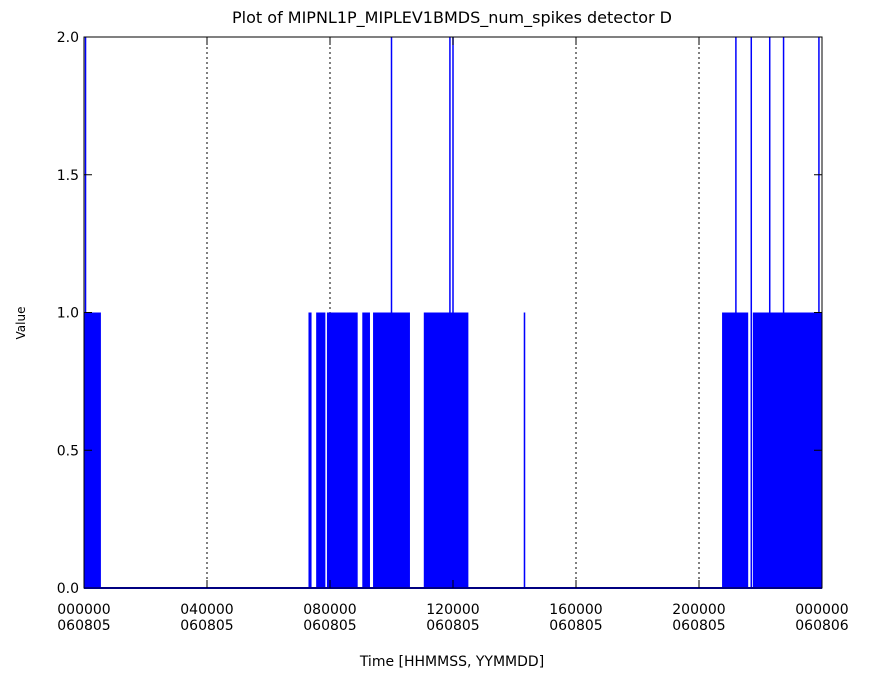 The height and width of the screenshot is (675, 873). Describe the element at coordinates (822, 626) in the screenshot. I see `x-tick-label-date: 060806` at that location.